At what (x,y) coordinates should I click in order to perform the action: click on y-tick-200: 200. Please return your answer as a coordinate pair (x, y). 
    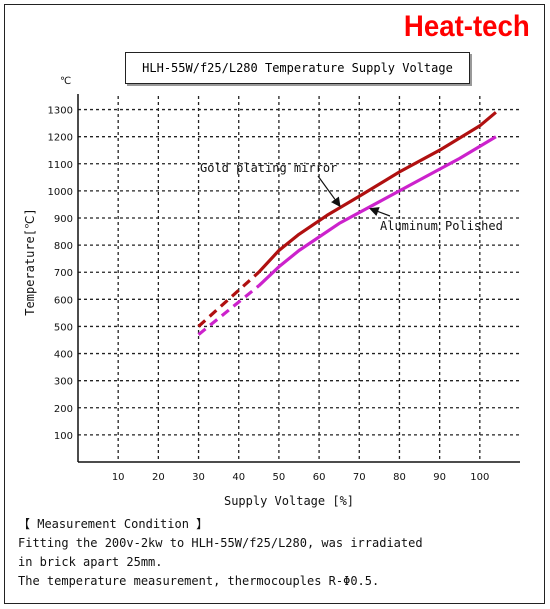
    Looking at the image, I should click on (63, 409).